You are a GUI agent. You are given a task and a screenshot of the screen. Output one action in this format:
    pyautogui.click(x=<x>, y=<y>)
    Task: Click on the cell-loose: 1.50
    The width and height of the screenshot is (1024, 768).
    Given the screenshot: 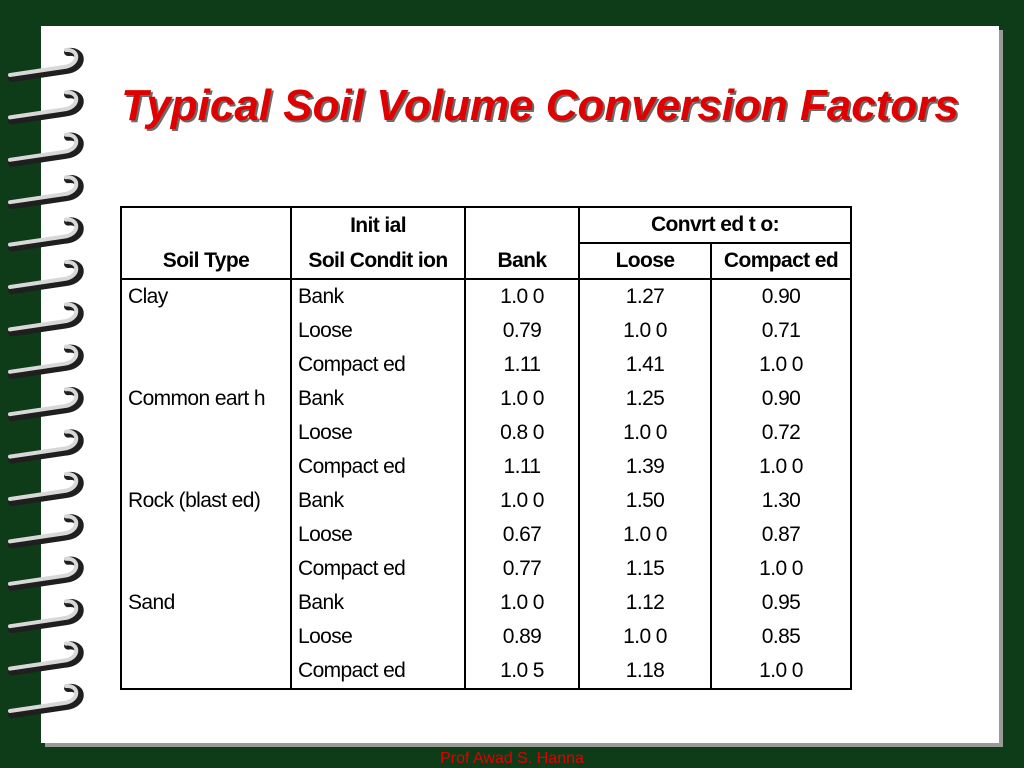 What is the action you would take?
    pyautogui.click(x=644, y=501)
    